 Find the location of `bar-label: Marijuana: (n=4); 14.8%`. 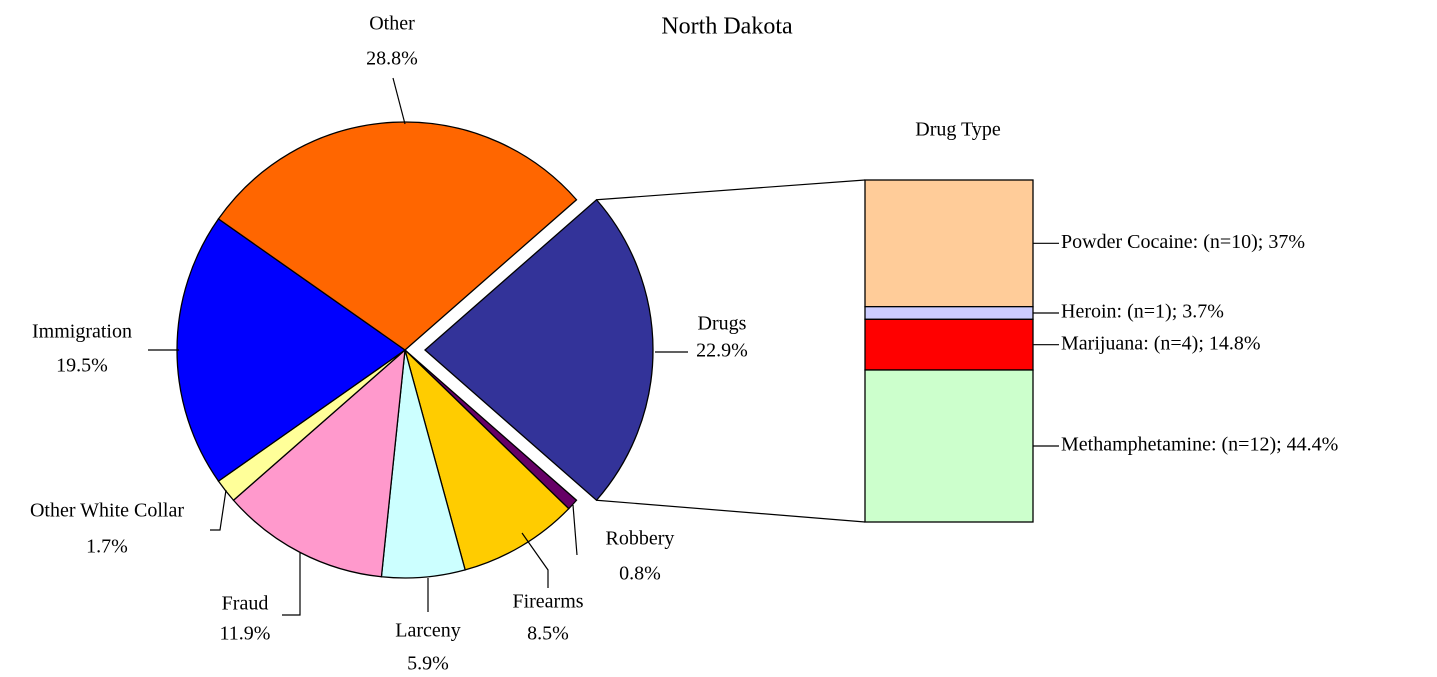

bar-label: Marijuana: (n=4); 14.8% is located at coordinates (1161, 343).